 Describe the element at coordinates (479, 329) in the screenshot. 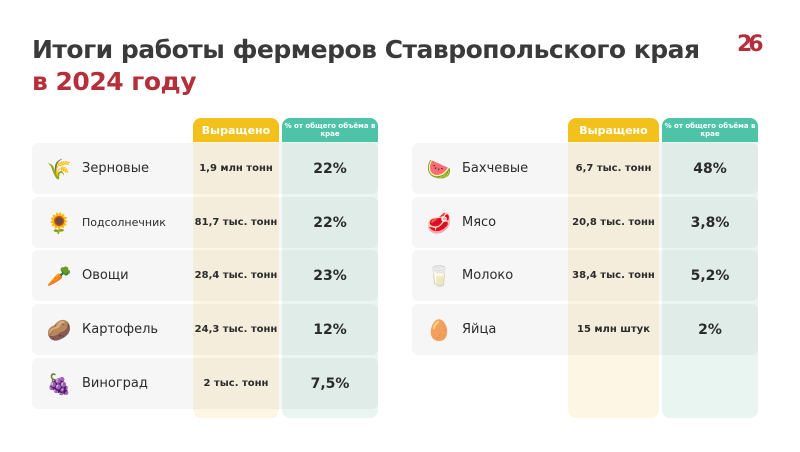

I see `product-name: Яйца` at that location.